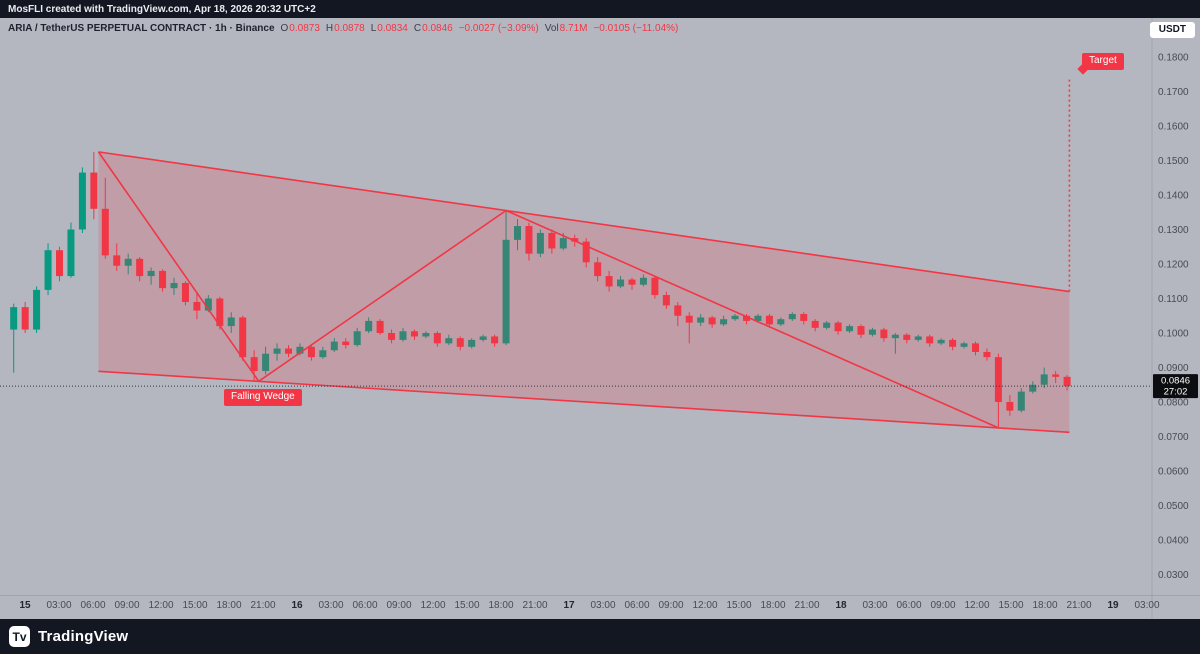 This screenshot has width=1200, height=654. I want to click on svg-text: 0.0600, so click(1173, 472).